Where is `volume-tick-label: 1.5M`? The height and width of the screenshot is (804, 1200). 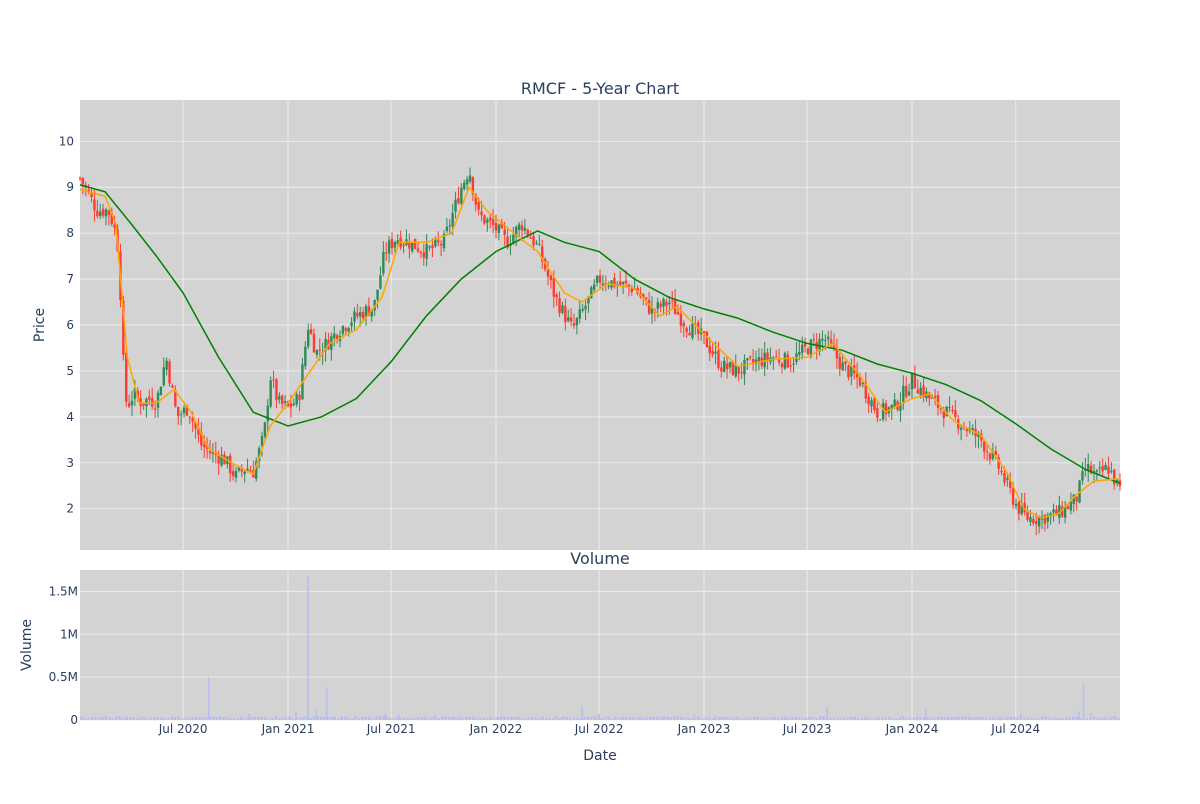 volume-tick-label: 1.5M is located at coordinates (63, 591).